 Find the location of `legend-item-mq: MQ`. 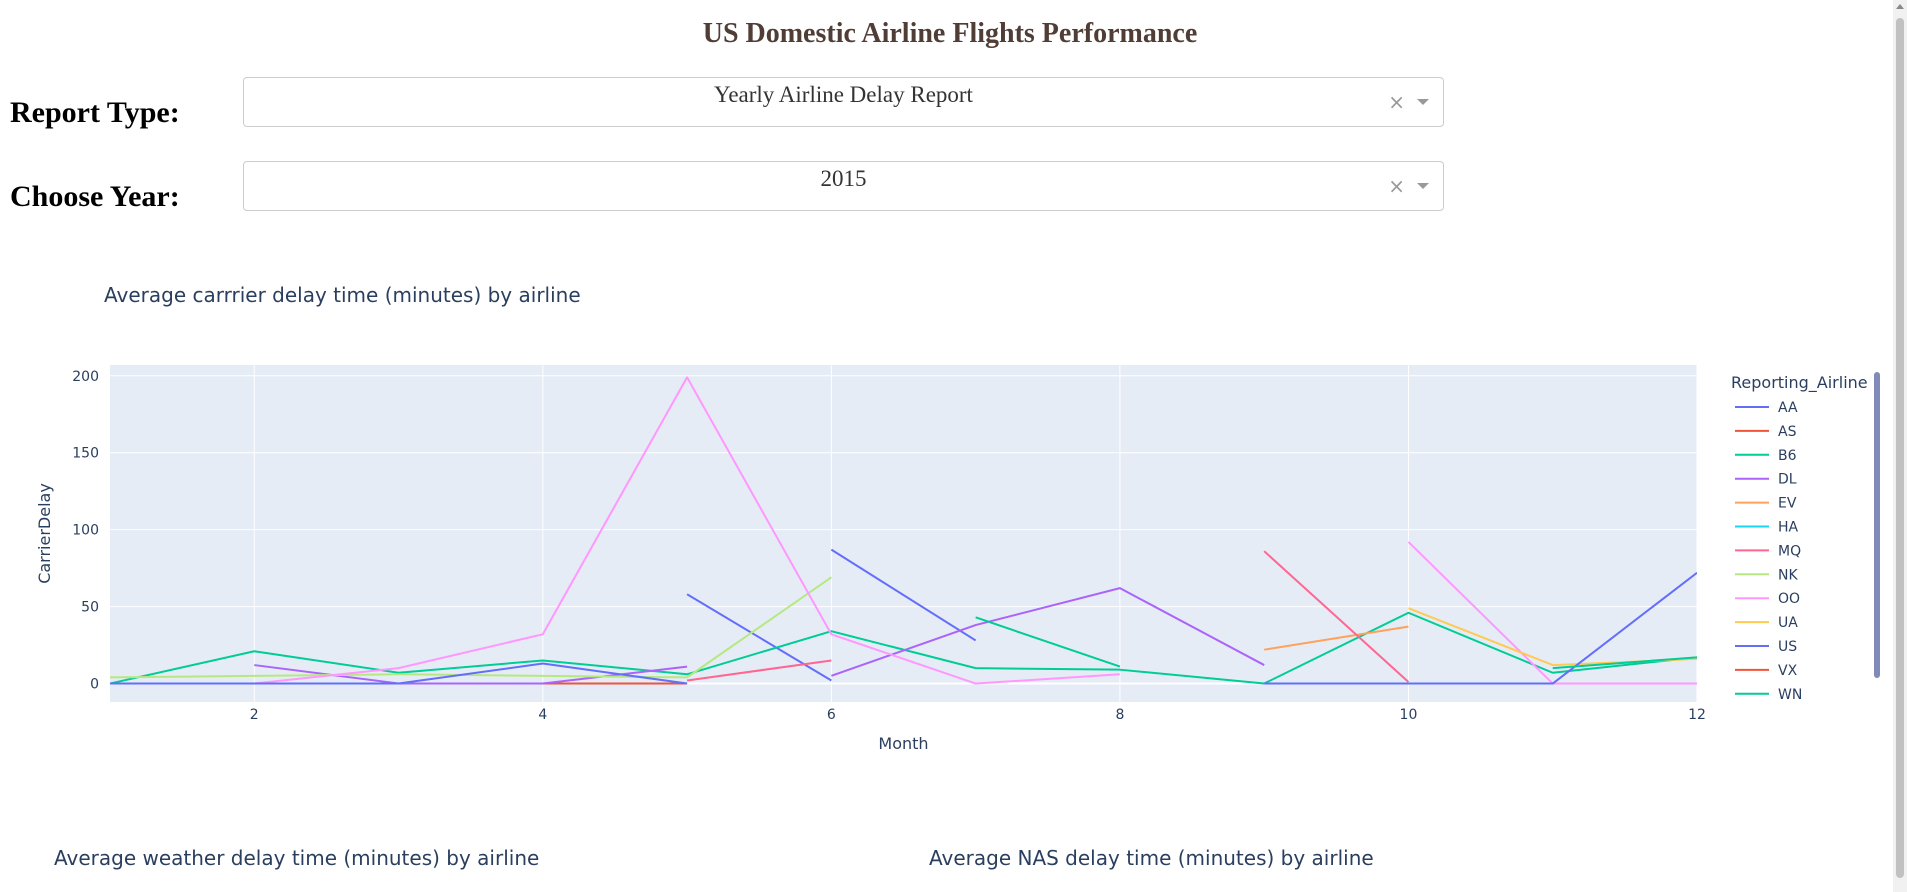

legend-item-mq: MQ is located at coordinates (1789, 551).